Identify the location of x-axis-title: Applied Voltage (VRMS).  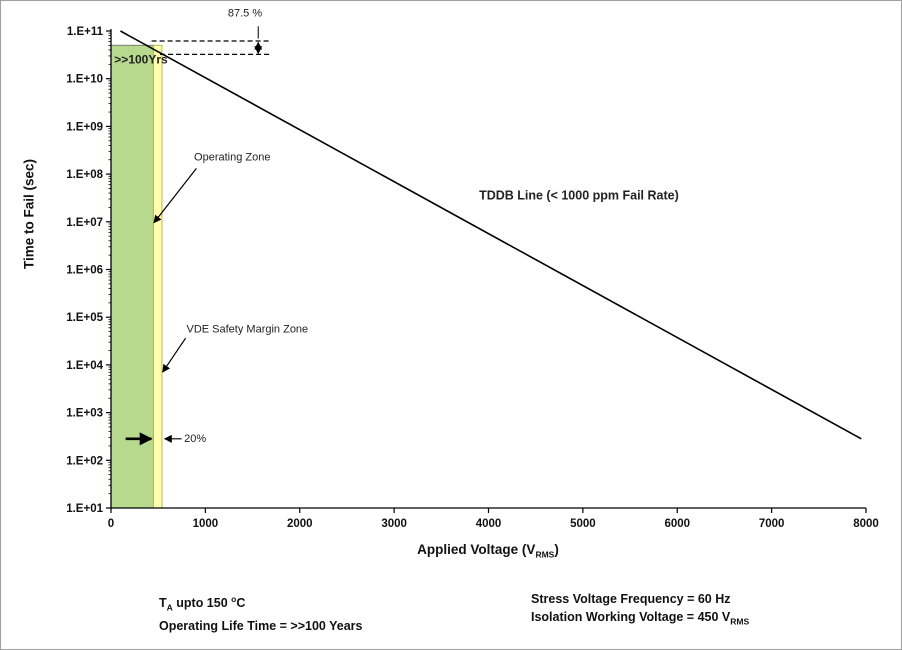
(488, 551).